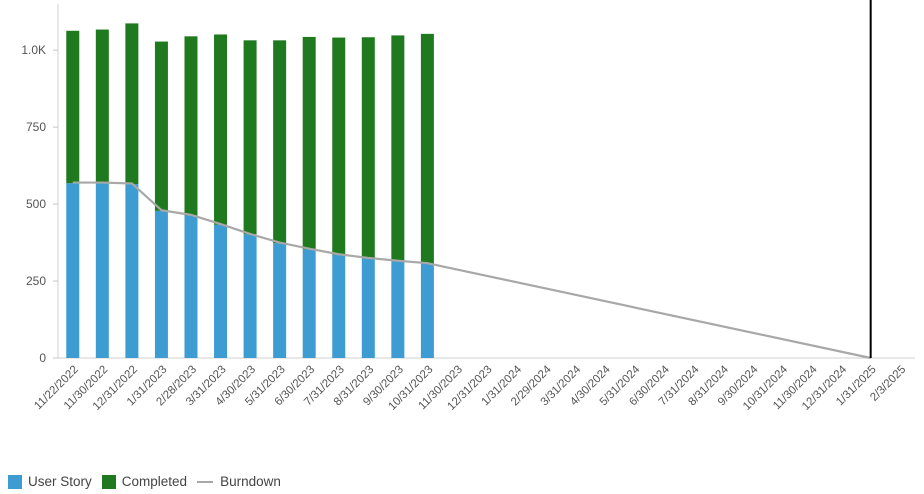 The image size is (924, 494). I want to click on legend-item-completed: Completed, so click(144, 481).